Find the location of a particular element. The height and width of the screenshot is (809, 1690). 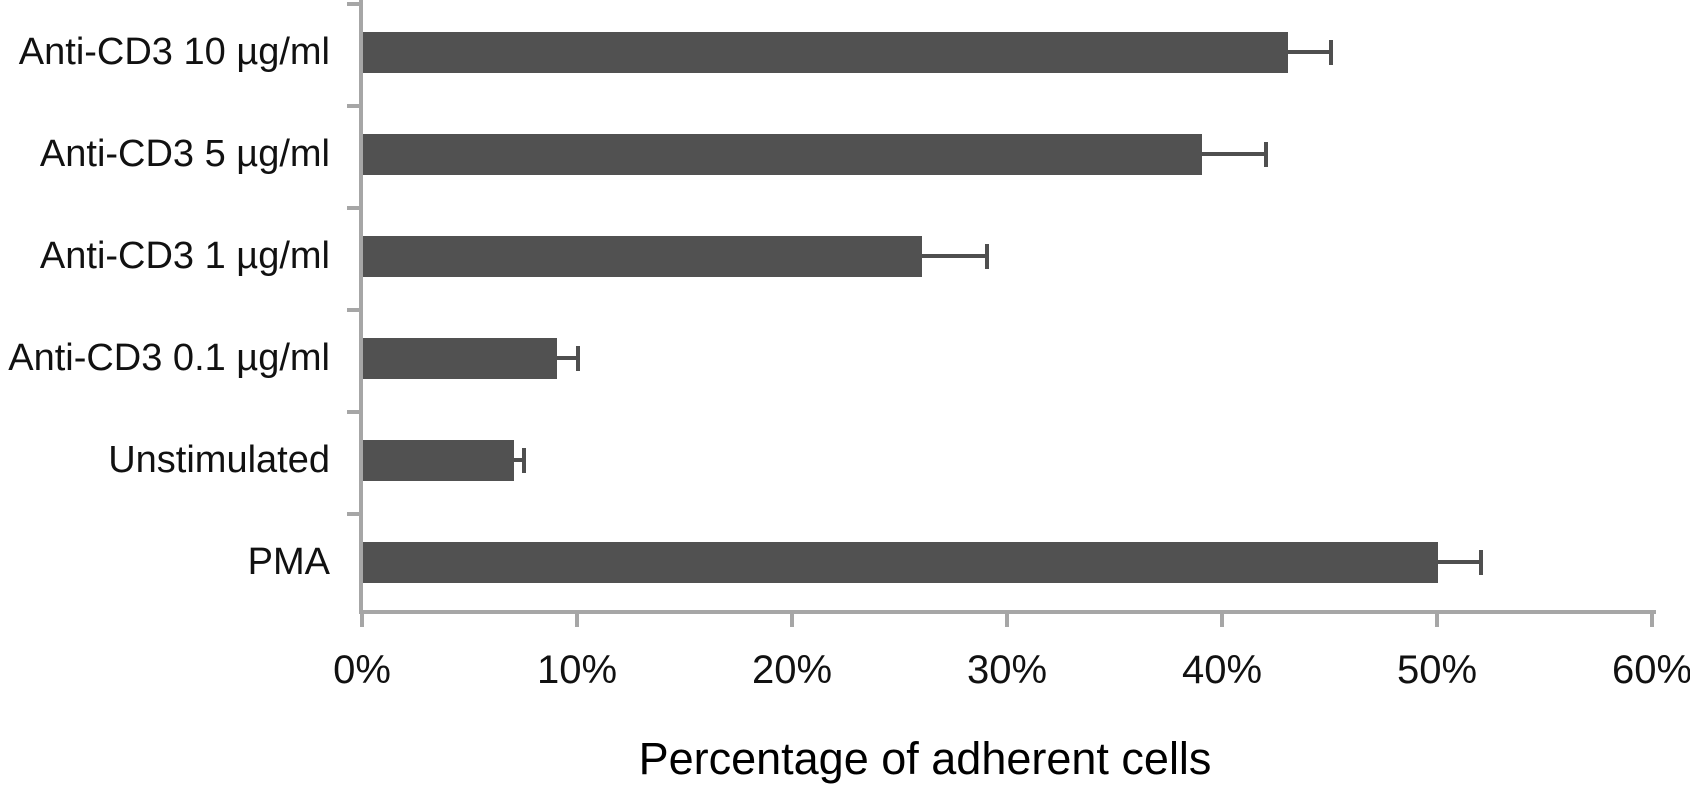

x-axis-tick-label: 0% is located at coordinates (362, 670).